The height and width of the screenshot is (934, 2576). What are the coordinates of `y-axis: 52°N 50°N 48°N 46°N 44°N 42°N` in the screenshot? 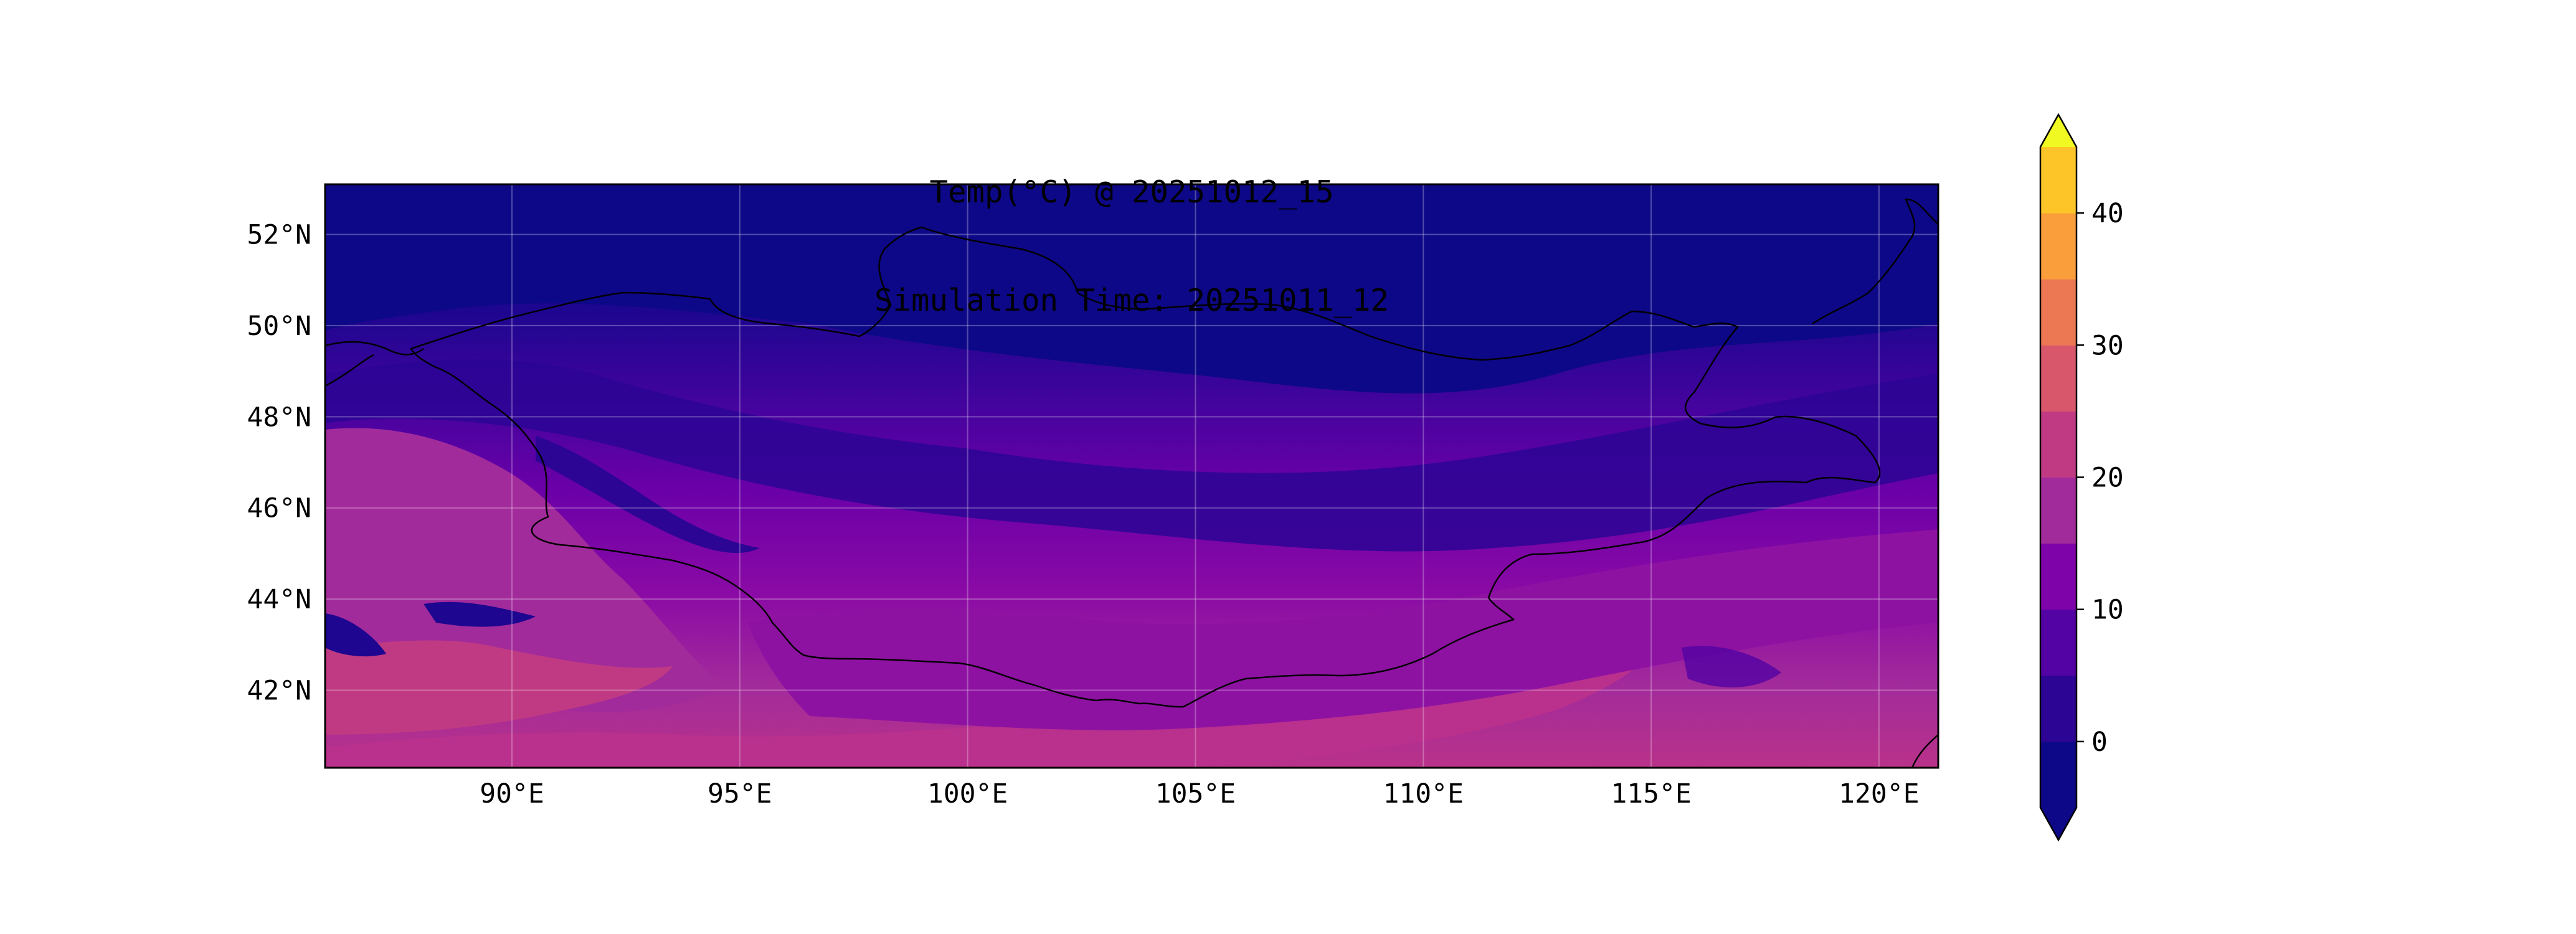 It's located at (279, 463).